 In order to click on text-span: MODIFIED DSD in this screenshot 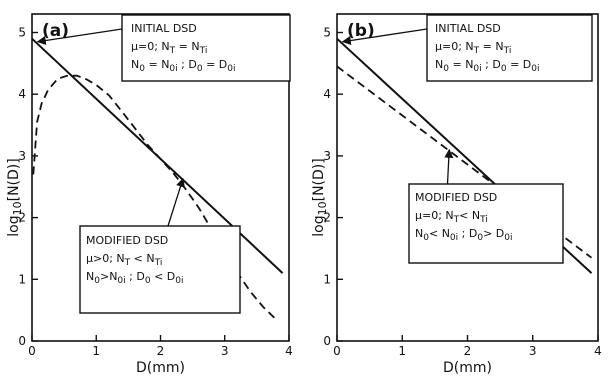, I will do `click(456, 197)`.